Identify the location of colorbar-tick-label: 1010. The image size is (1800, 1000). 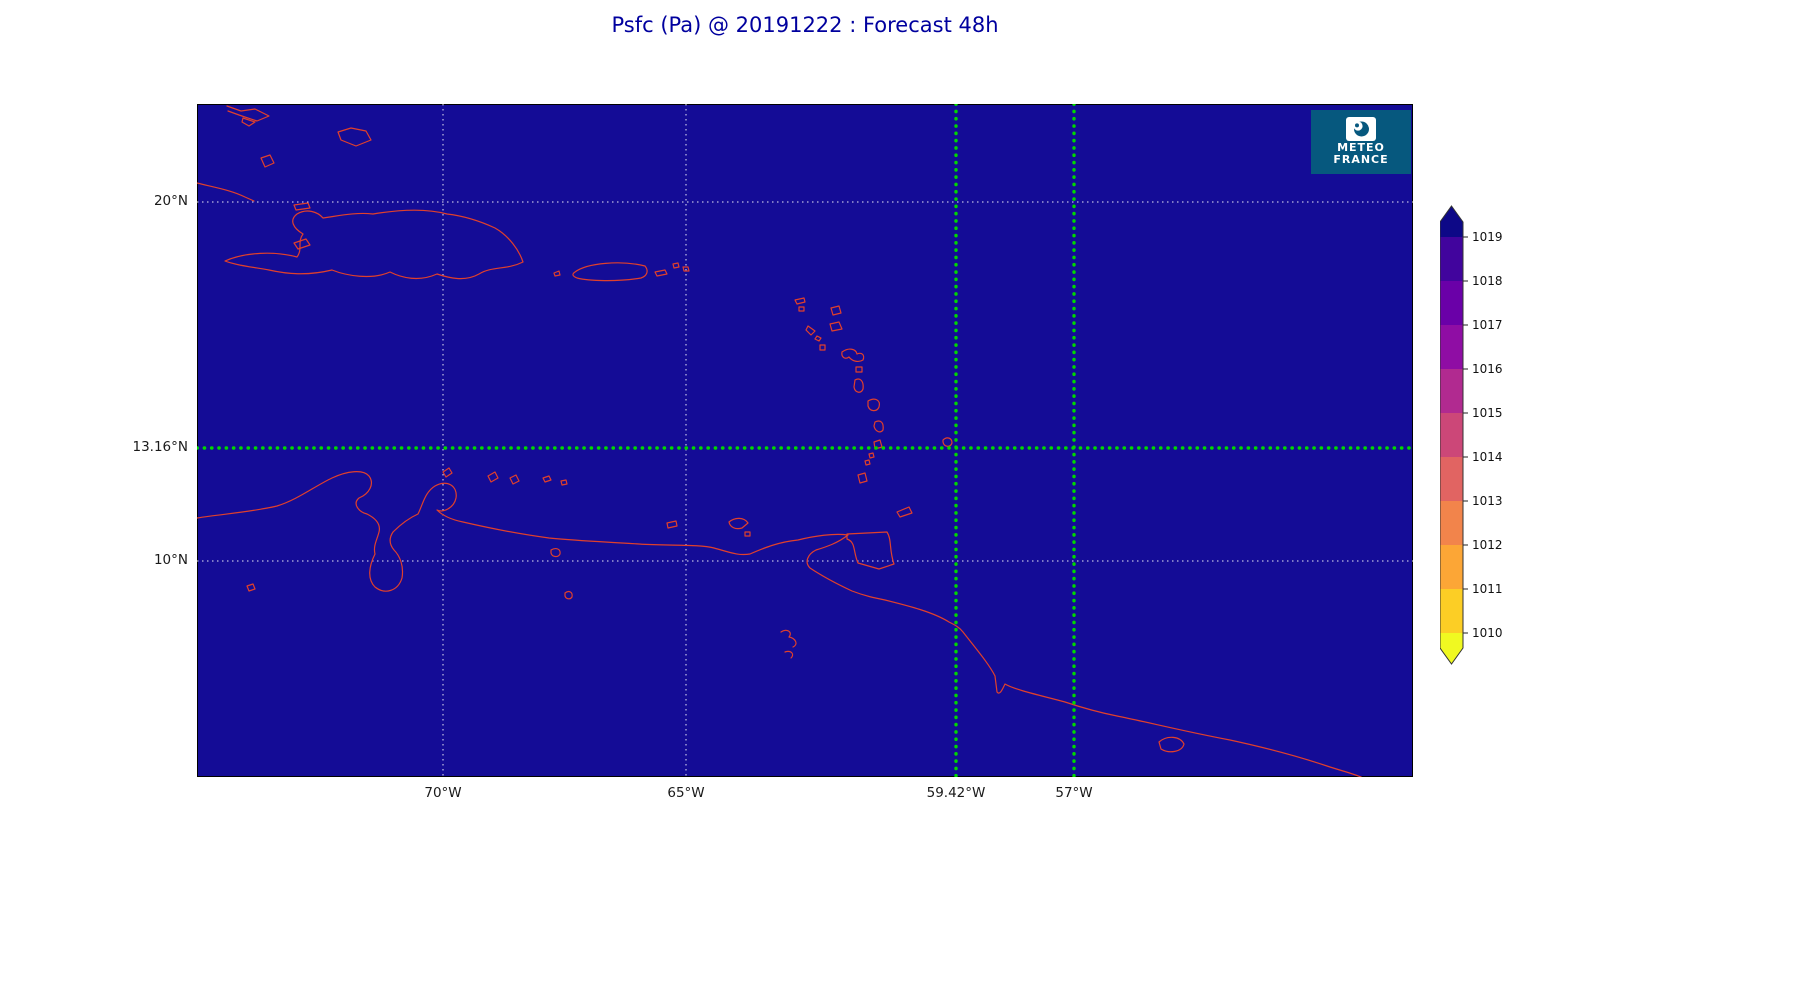
(1487, 633).